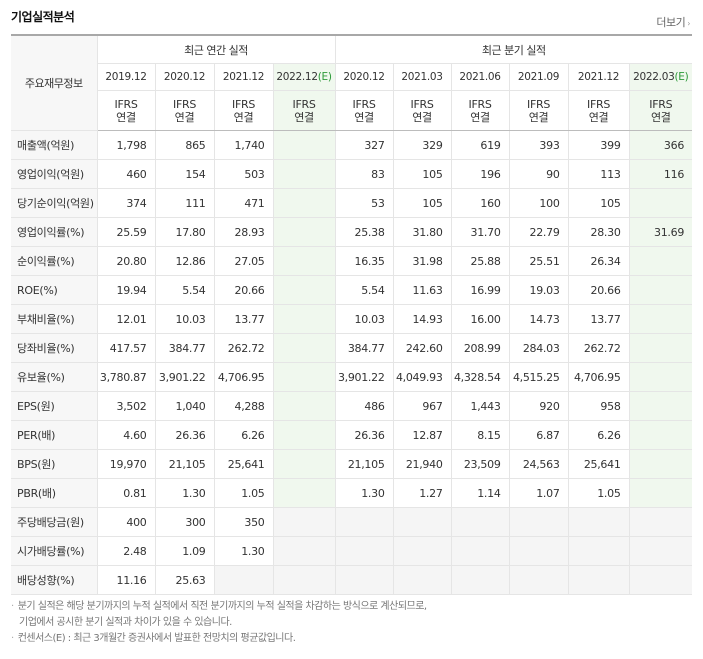 The width and height of the screenshot is (703, 659). I want to click on row-label: 당기순이익(억원), so click(54, 203).